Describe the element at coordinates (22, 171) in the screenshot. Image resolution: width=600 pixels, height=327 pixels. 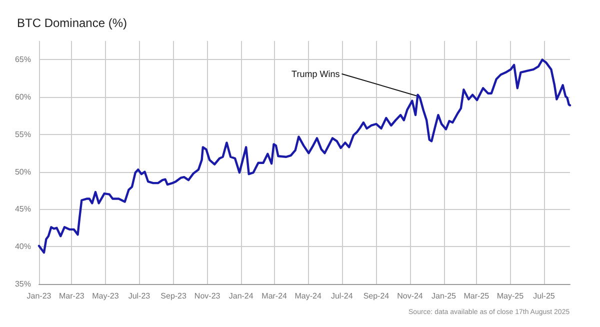
I see `y-tick-label: 50%` at that location.